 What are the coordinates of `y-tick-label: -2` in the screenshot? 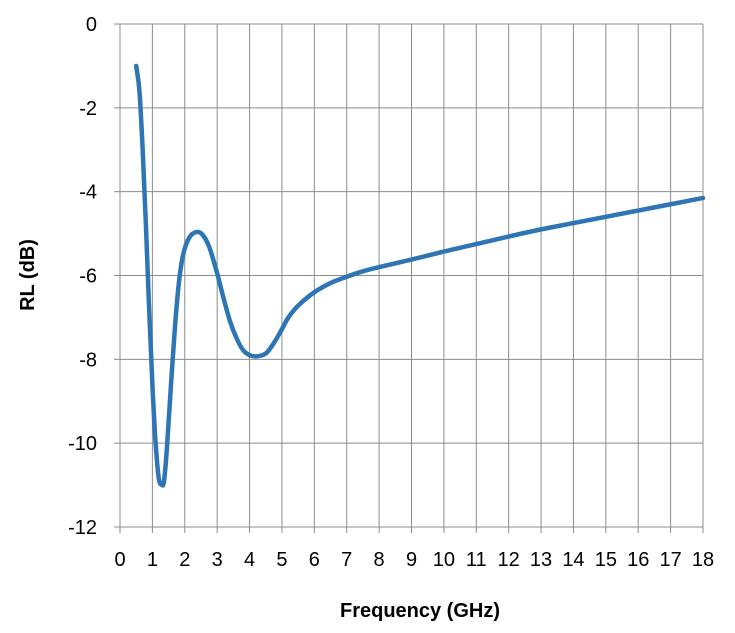 It's located at (88, 109).